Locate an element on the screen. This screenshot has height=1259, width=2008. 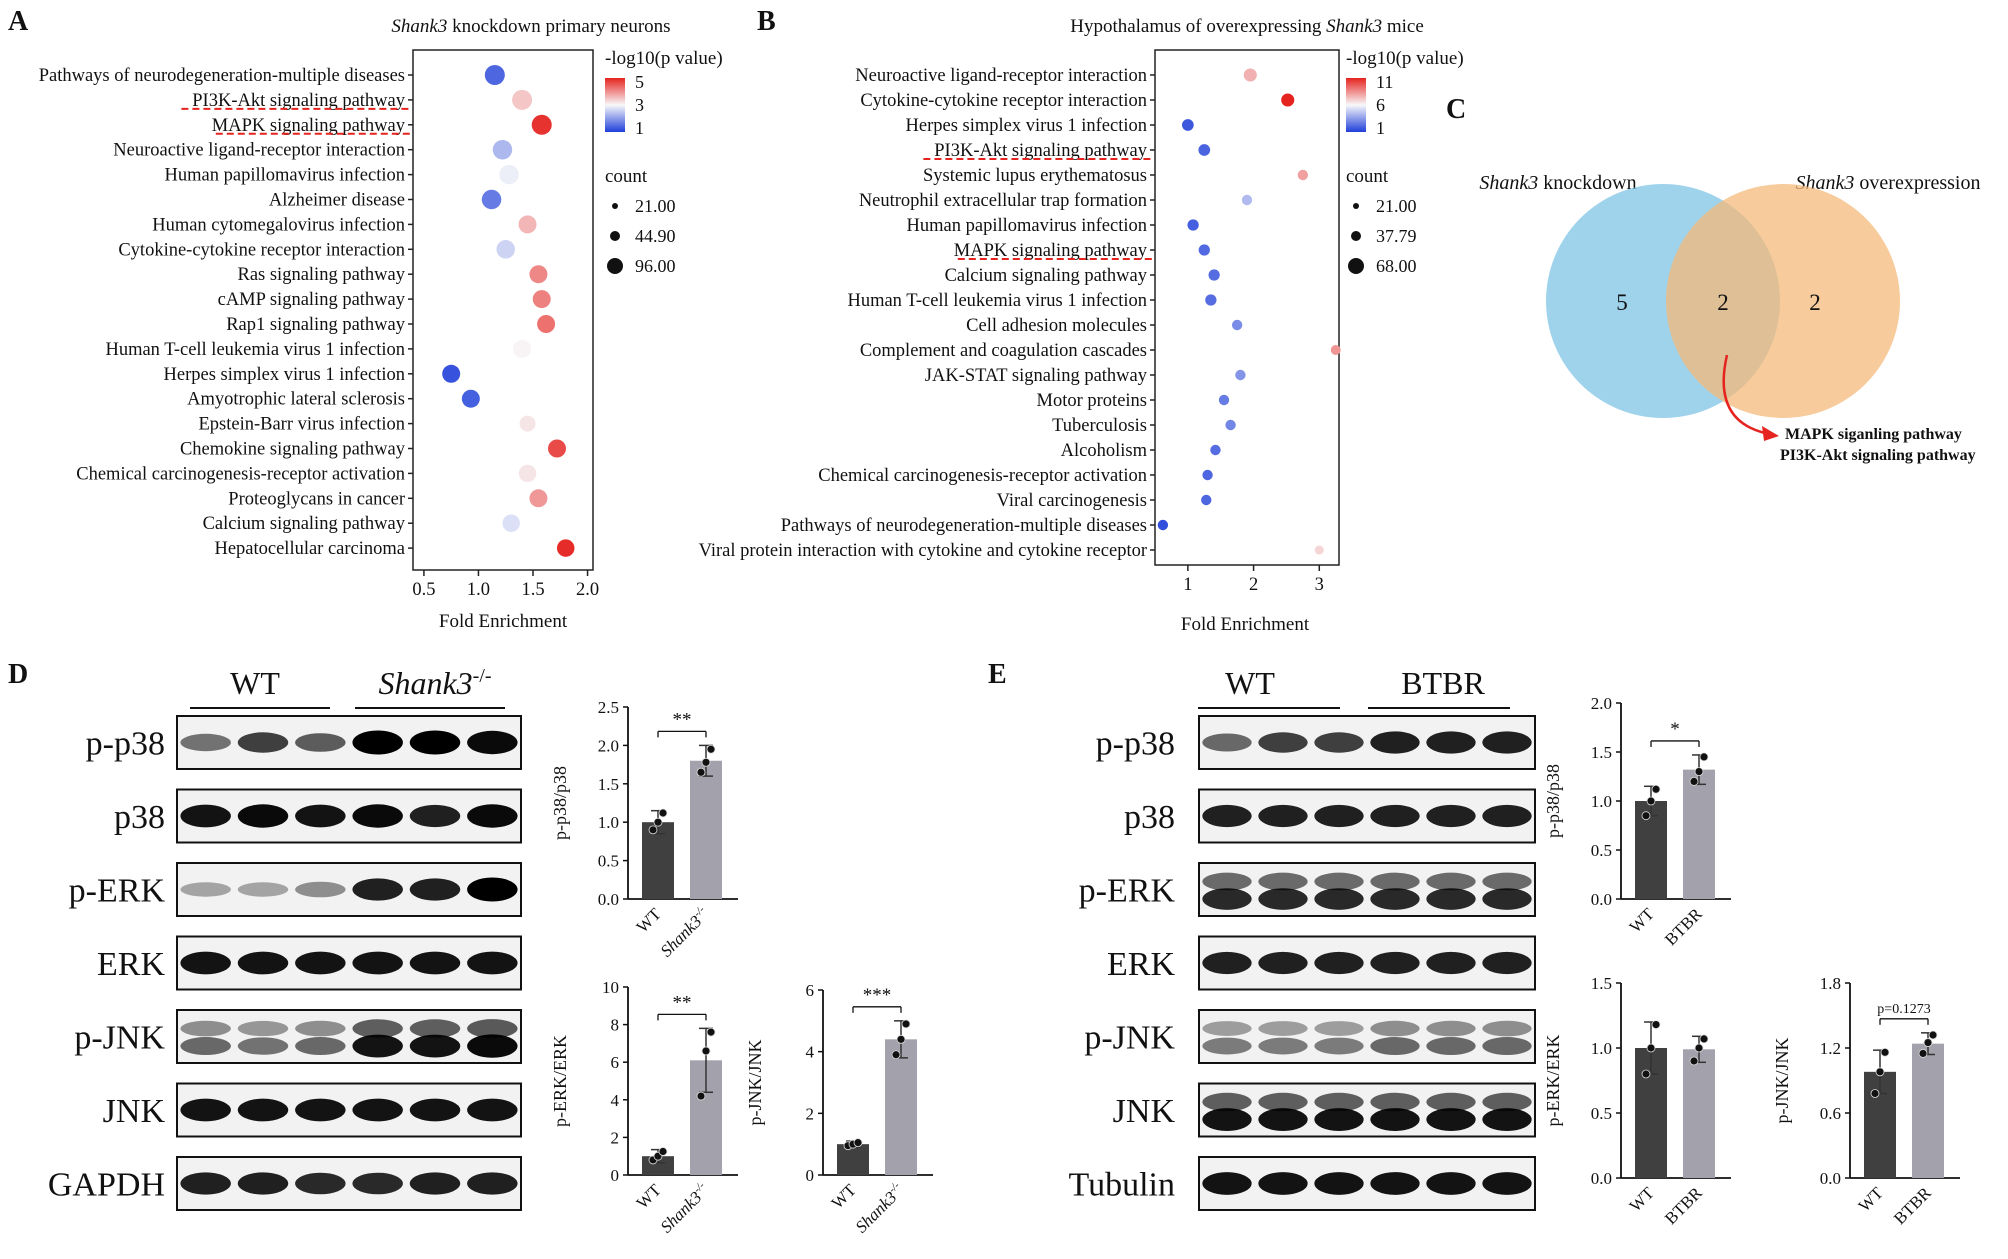
venn-left-label-italic: Shank3 is located at coordinates (1508, 183).